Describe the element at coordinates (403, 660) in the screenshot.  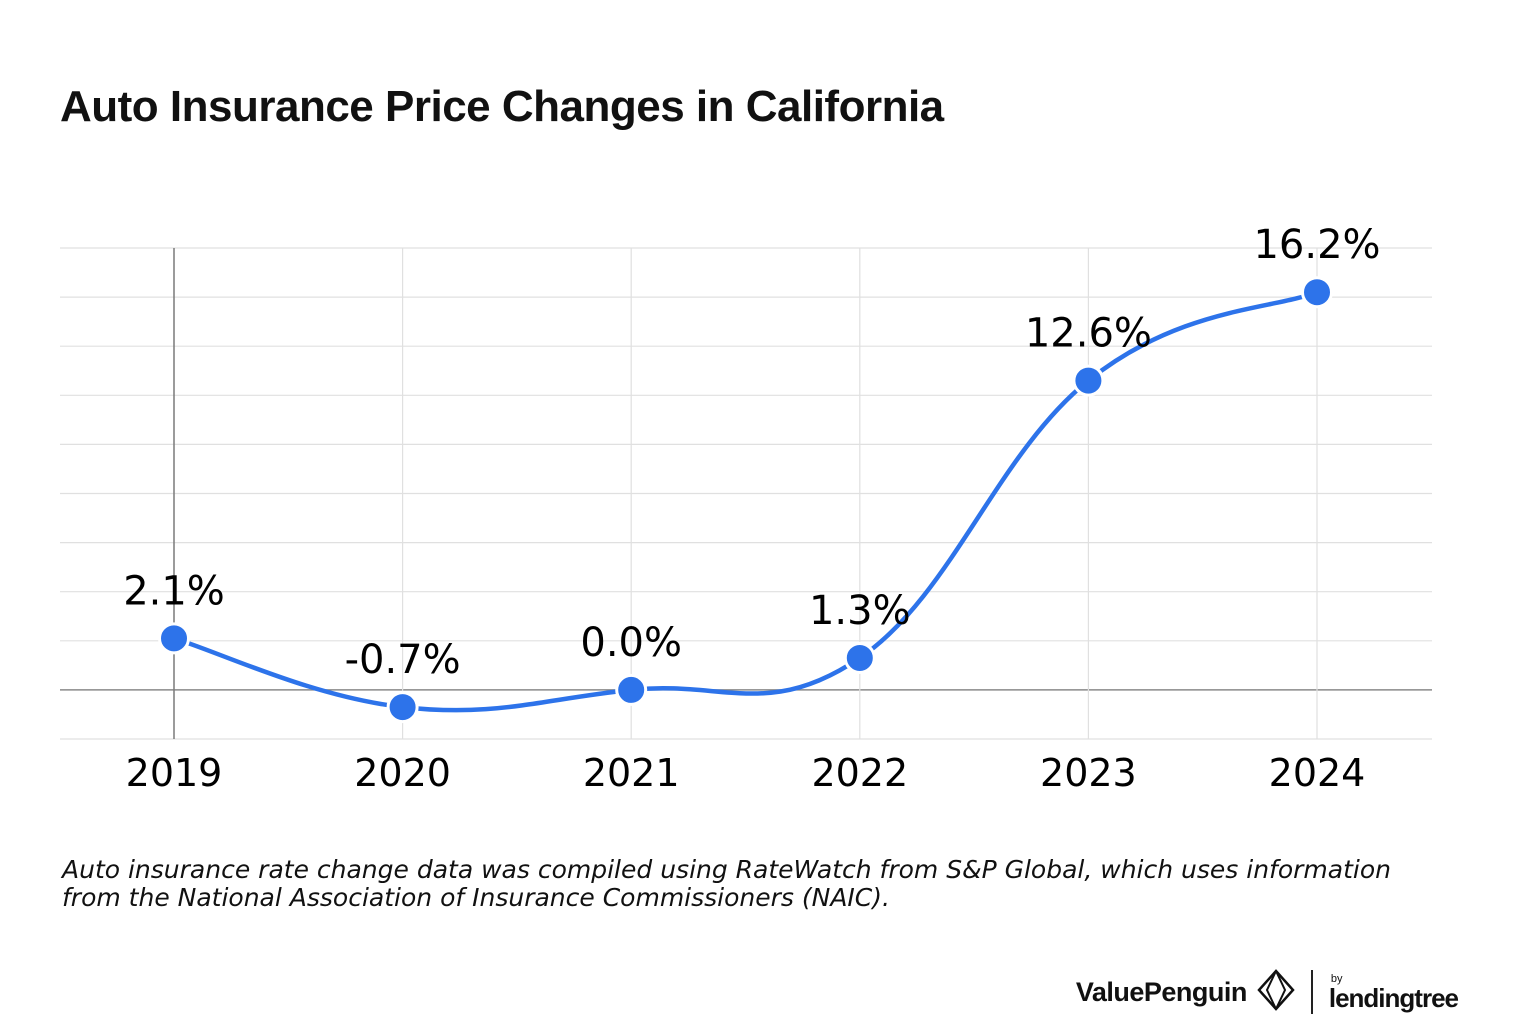
I see `data-label: -0.7%` at that location.